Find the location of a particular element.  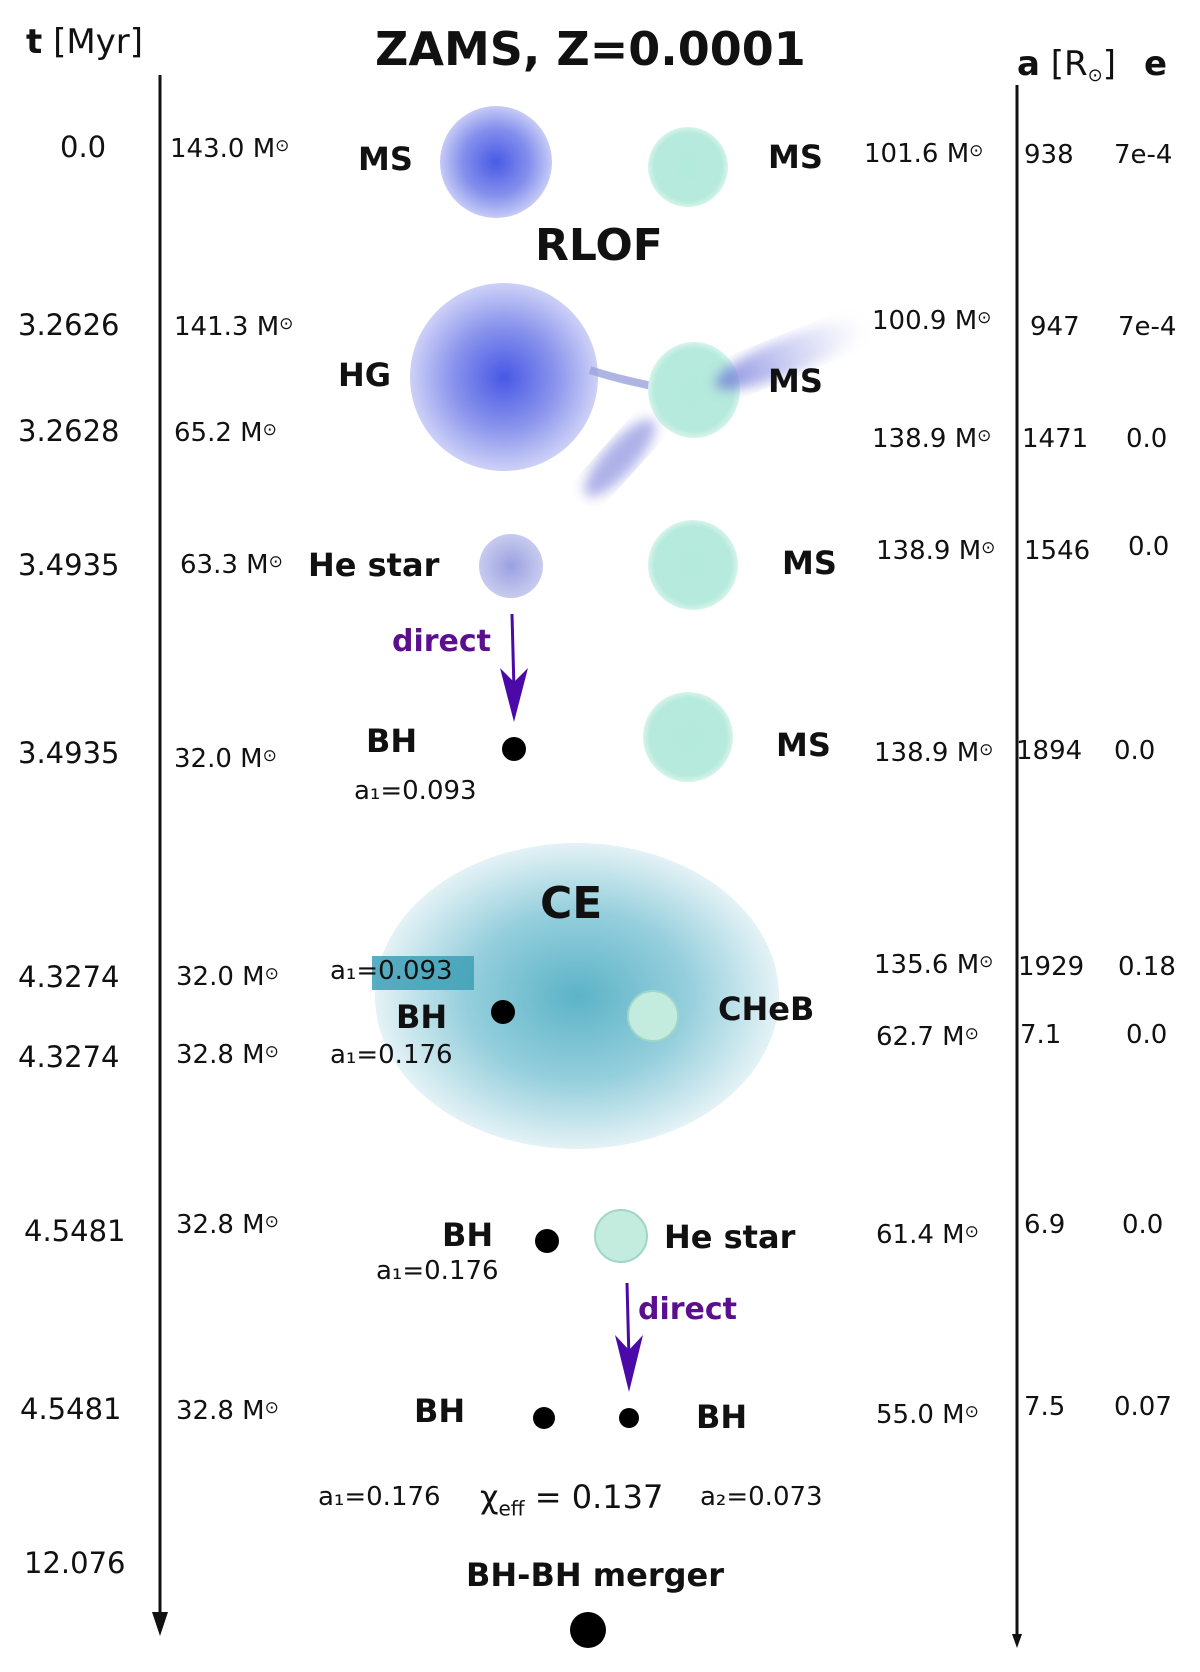

companion-stage-label: CHeB is located at coordinates (766, 1009).